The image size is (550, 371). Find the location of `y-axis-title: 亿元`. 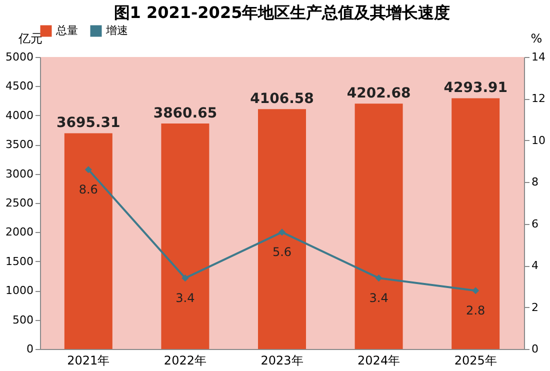

y-axis-title: 亿元 is located at coordinates (30, 39).